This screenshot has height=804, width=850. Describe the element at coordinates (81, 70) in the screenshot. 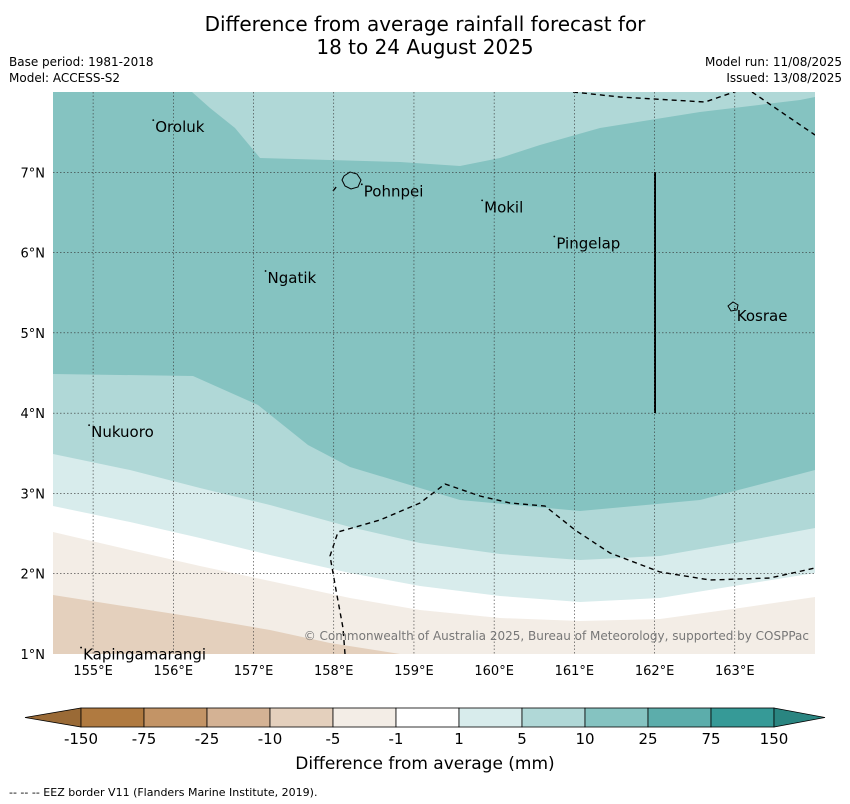

I see `meta-left: Base period: 1981-2018 Model: ACCESS-S2` at that location.